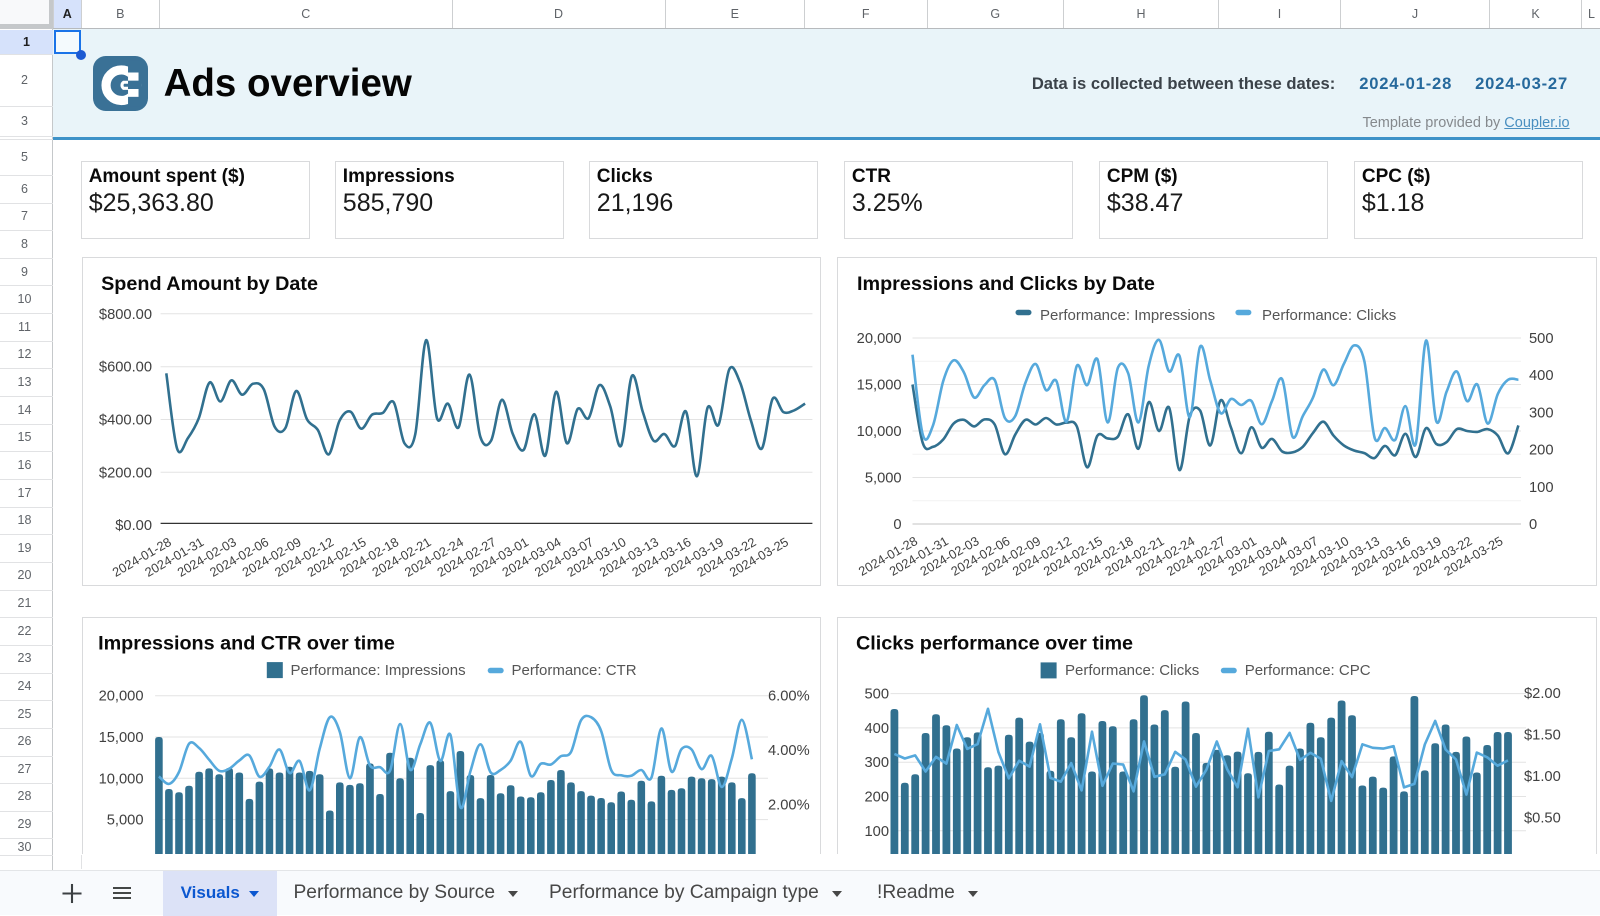 This screenshot has height=916, width=1600. I want to click on svg-text: $400.00, so click(124, 421).